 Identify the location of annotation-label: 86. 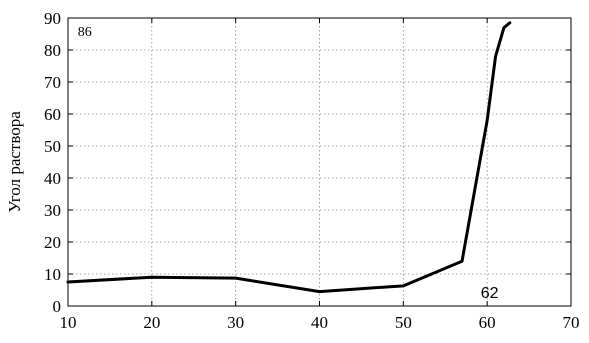
(85, 32).